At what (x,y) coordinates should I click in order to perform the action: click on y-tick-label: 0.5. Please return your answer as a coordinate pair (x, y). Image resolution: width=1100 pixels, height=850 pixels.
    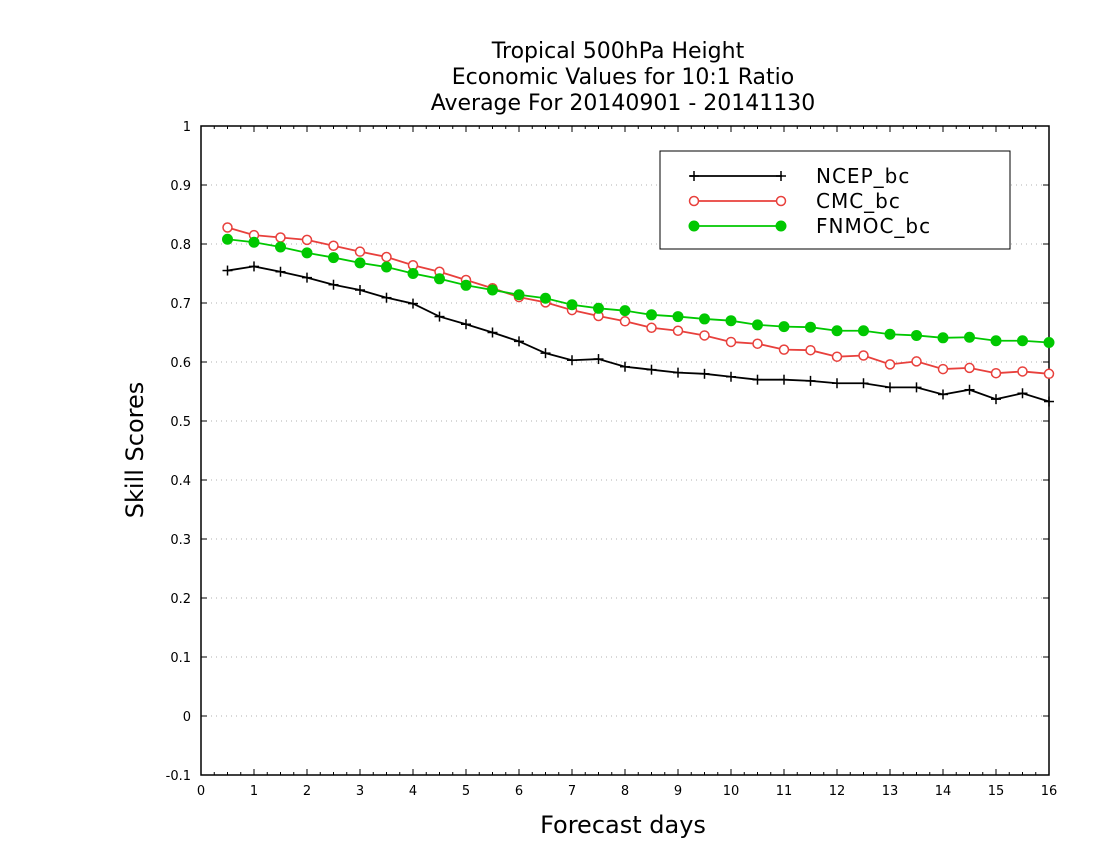
    Looking at the image, I should click on (180, 422).